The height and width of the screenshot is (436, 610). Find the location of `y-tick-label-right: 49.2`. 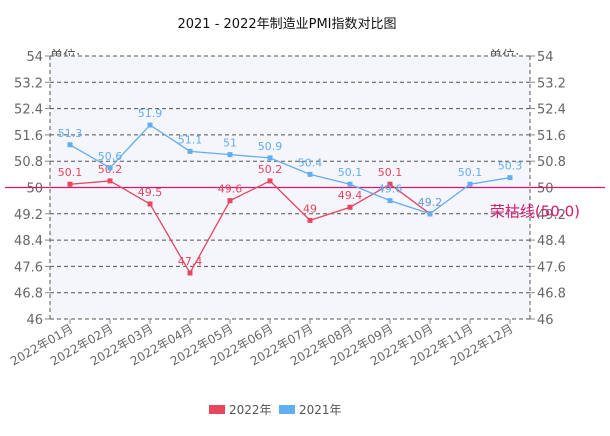

y-tick-label-right: 49.2 is located at coordinates (551, 215).